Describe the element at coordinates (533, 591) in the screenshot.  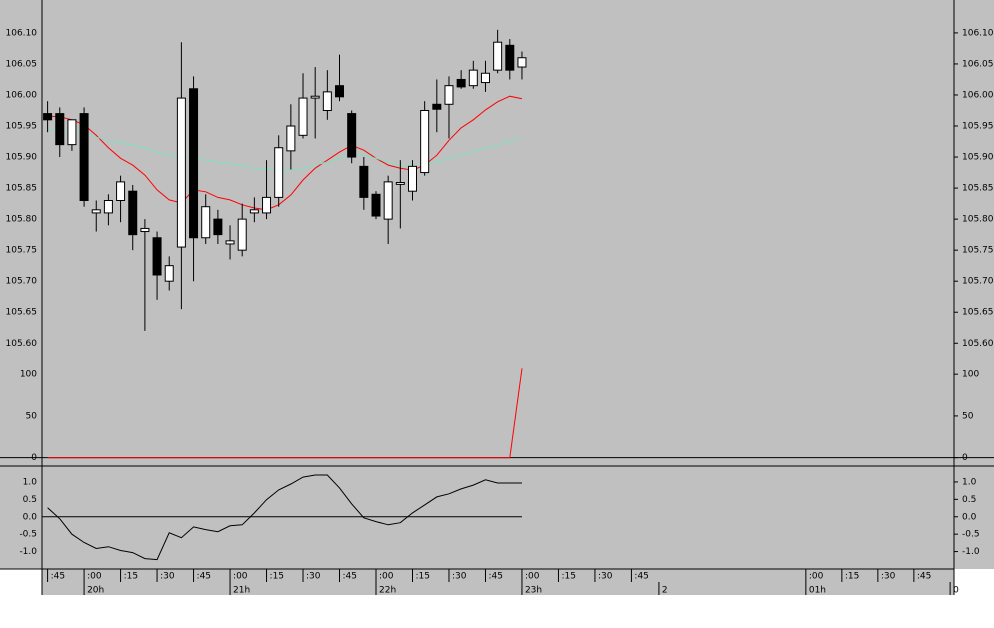
I see `x-hour-label: 23h` at that location.